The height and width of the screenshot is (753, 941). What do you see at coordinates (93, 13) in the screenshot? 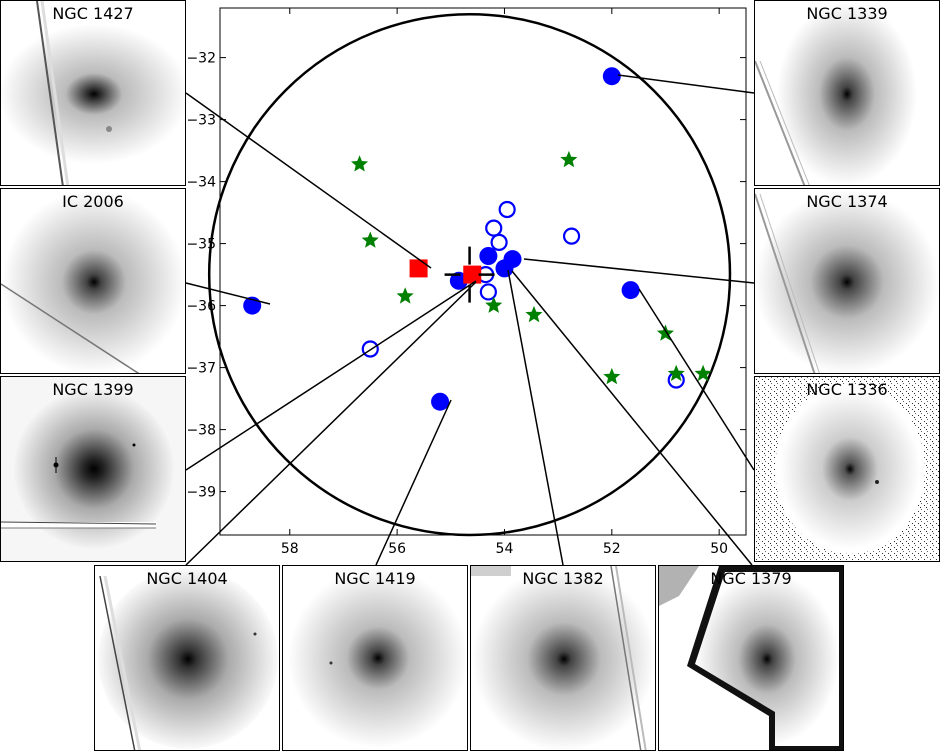
I see `panel-label: NGC 1427` at bounding box center [93, 13].